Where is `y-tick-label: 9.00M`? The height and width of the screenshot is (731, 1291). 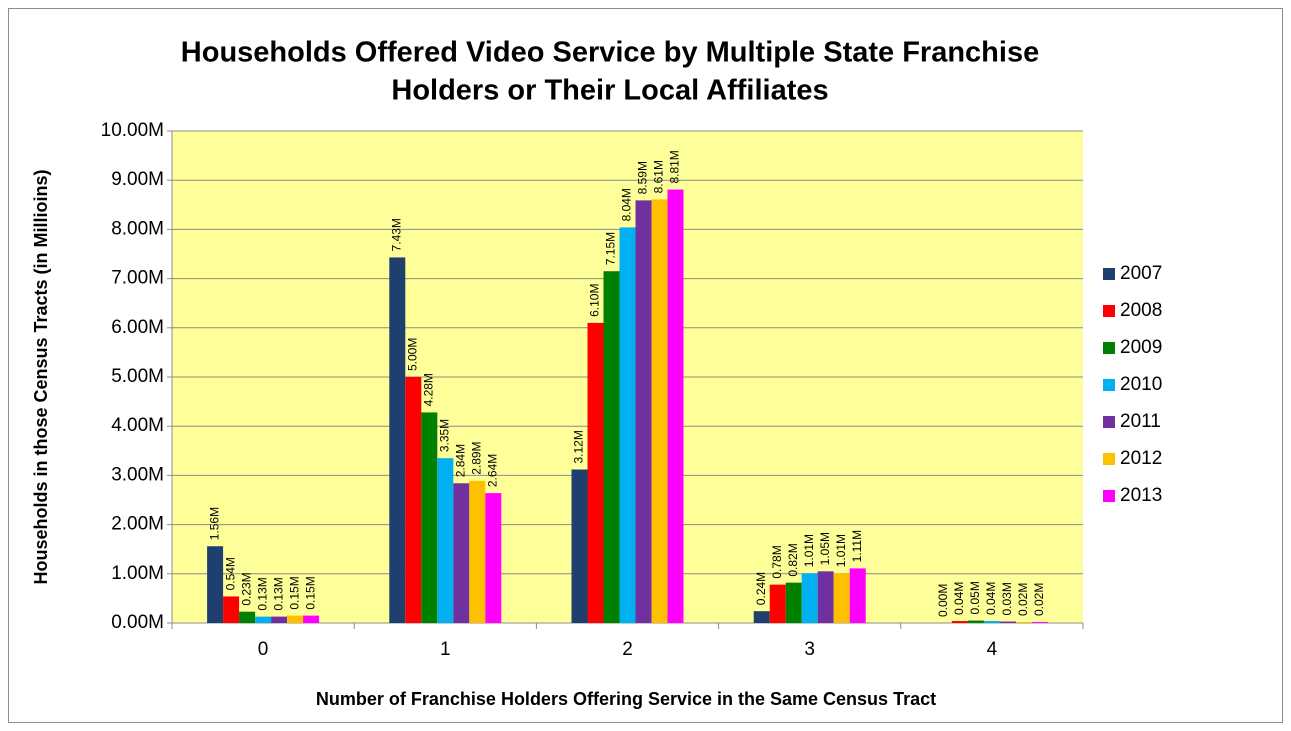 y-tick-label: 9.00M is located at coordinates (137, 179).